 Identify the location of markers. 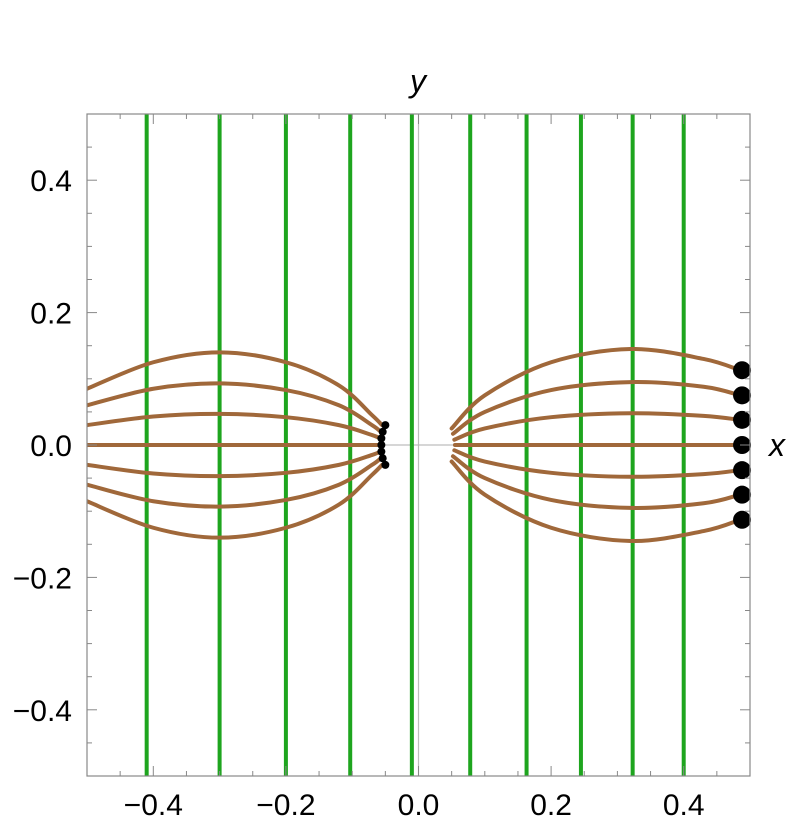
(564, 445).